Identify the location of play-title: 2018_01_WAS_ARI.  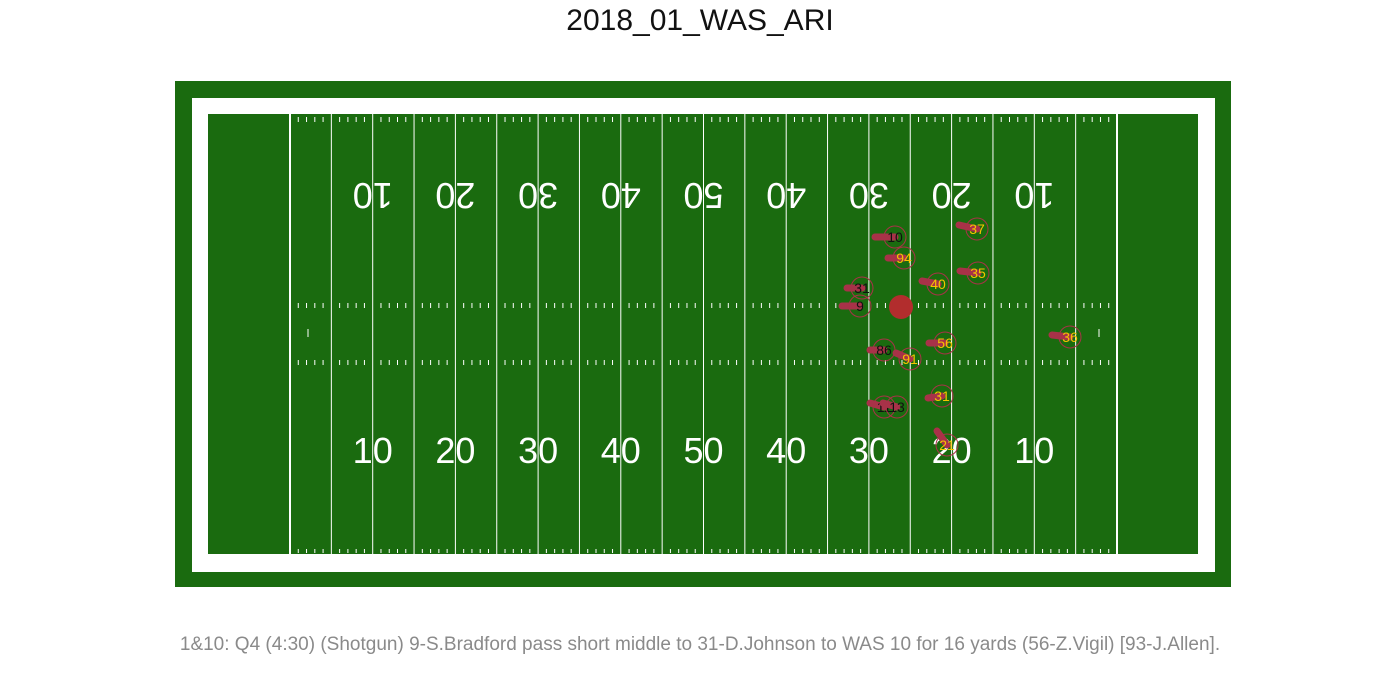
(700, 20).